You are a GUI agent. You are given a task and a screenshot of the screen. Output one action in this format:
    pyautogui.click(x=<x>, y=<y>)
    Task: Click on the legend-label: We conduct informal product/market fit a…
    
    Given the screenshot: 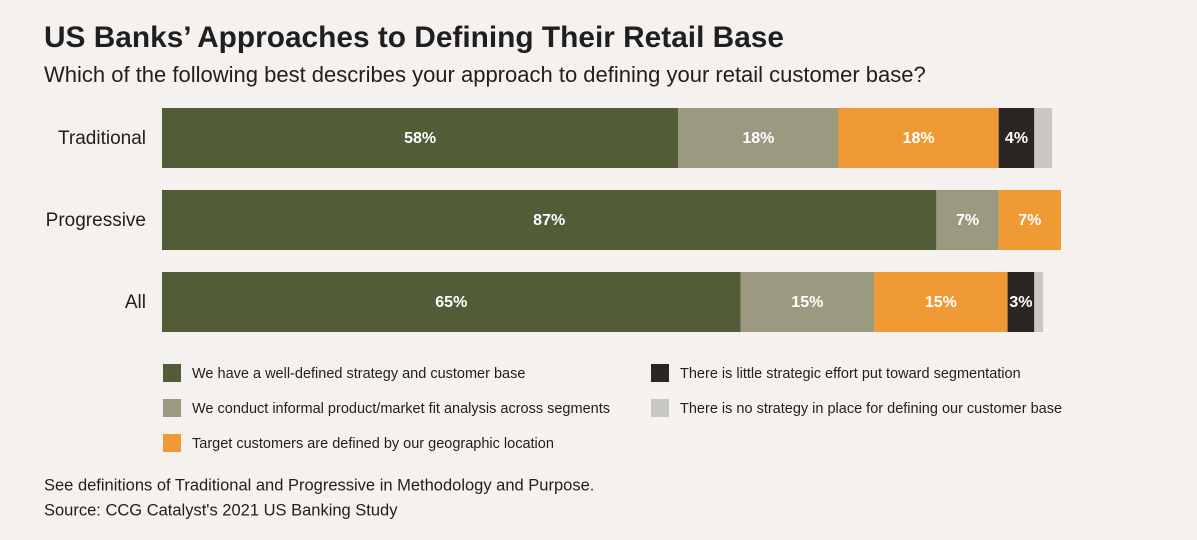 What is the action you would take?
    pyautogui.click(x=401, y=409)
    